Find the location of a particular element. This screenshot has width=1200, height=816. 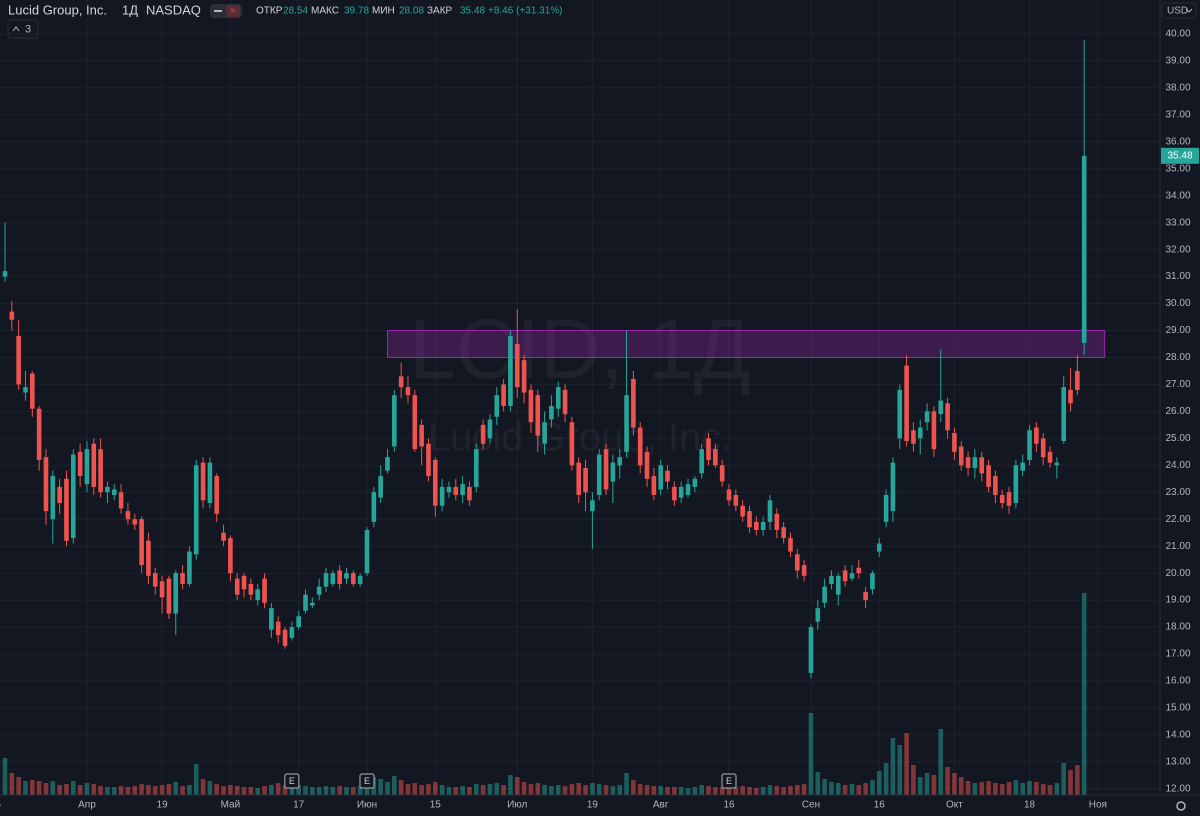

x-tick-label: Авг is located at coordinates (661, 805).